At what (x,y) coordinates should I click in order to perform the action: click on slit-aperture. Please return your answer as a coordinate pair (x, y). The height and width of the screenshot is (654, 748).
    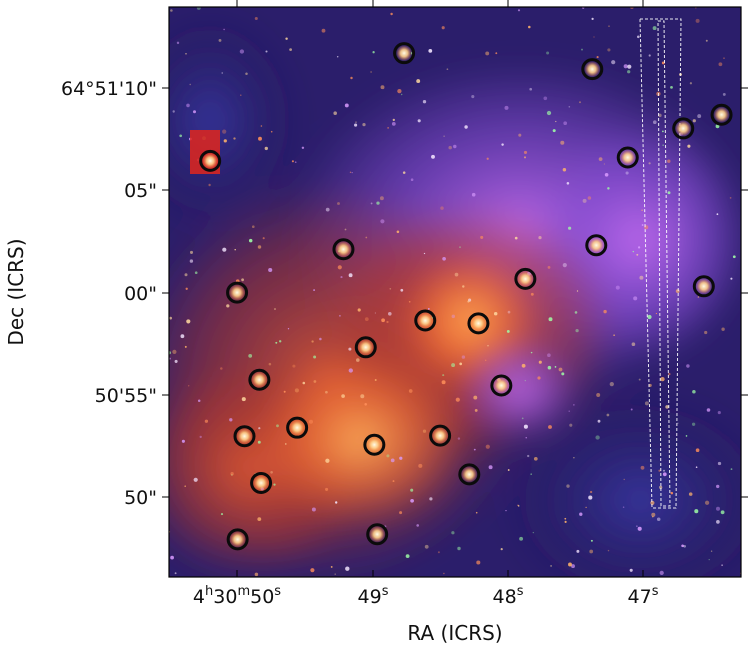
    Looking at the image, I should click on (660, 263).